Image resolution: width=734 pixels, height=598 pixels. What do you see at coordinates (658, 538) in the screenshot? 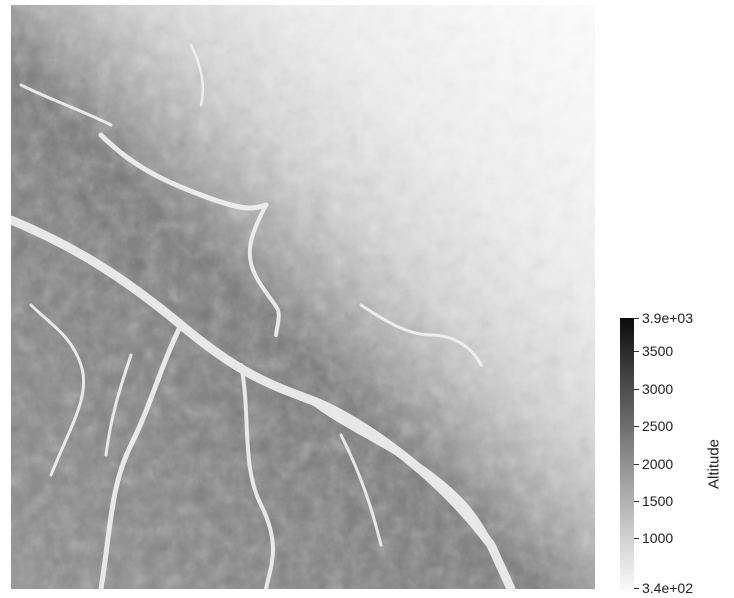
I see `tick-label: 1000` at bounding box center [658, 538].